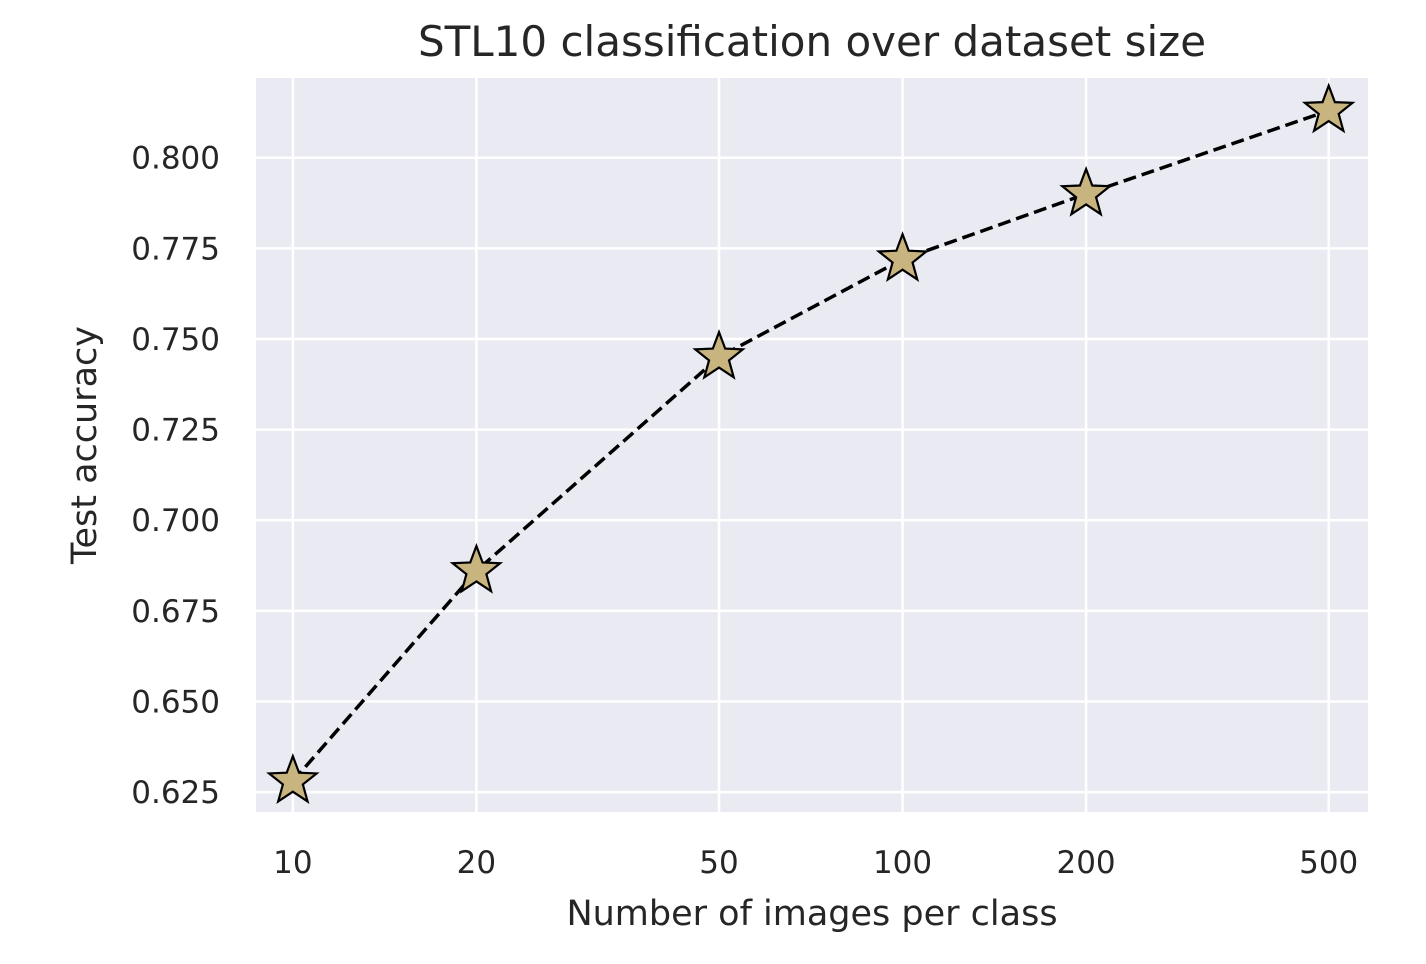 The height and width of the screenshot is (964, 1426). What do you see at coordinates (175, 521) in the screenshot?
I see `y-tick-label: 0.700` at bounding box center [175, 521].